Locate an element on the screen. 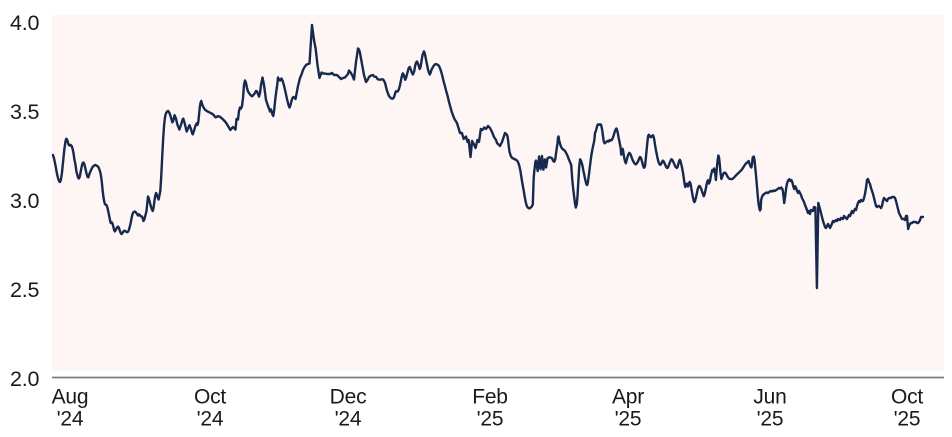 The height and width of the screenshot is (437, 952). svg-text: Jun is located at coordinates (769, 397).